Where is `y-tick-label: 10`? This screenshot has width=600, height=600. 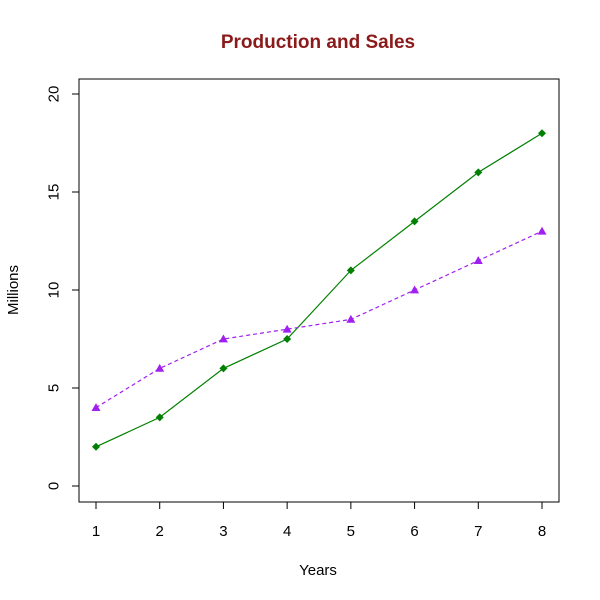
y-tick-label: 10 is located at coordinates (54, 290).